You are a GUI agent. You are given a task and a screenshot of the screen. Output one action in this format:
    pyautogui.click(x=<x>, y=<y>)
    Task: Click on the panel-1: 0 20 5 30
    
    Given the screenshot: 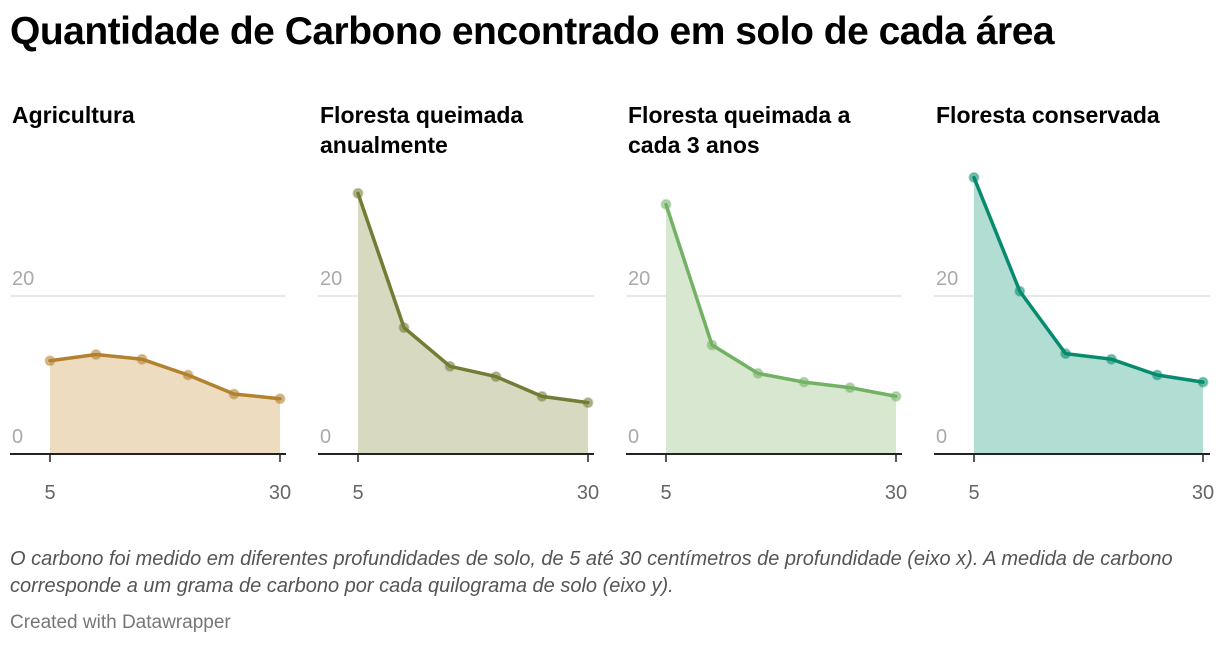 What is the action you would take?
    pyautogui.click(x=458, y=345)
    